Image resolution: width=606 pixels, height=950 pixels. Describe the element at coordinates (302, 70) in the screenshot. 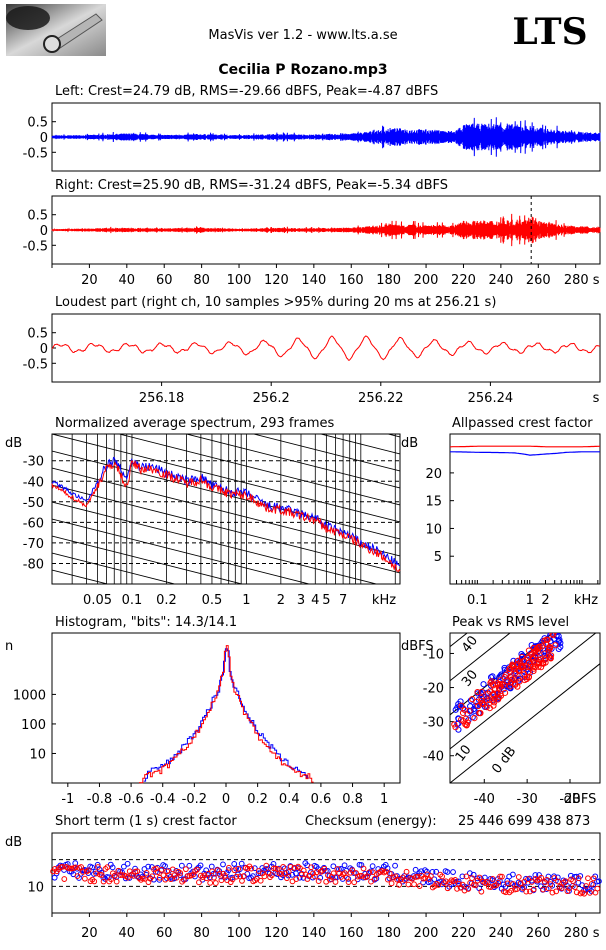

I see `file-title: Cecilia P Rozano.mp3` at that location.